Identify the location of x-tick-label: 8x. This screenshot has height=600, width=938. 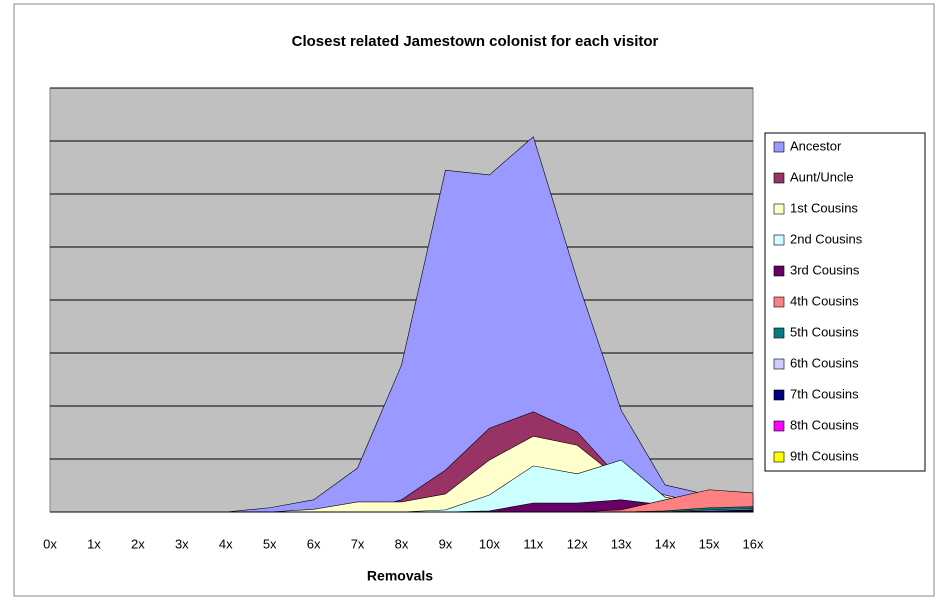
(402, 543).